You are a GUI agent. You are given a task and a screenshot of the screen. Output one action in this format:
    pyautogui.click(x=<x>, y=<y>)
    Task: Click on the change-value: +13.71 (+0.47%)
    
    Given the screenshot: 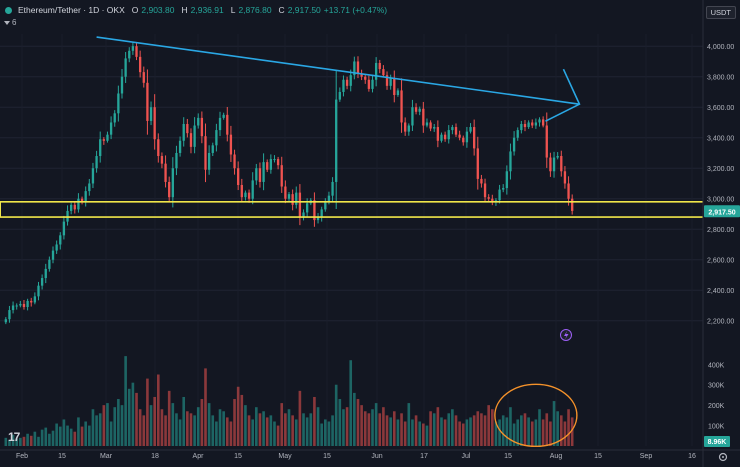 What is the action you would take?
    pyautogui.click(x=355, y=10)
    